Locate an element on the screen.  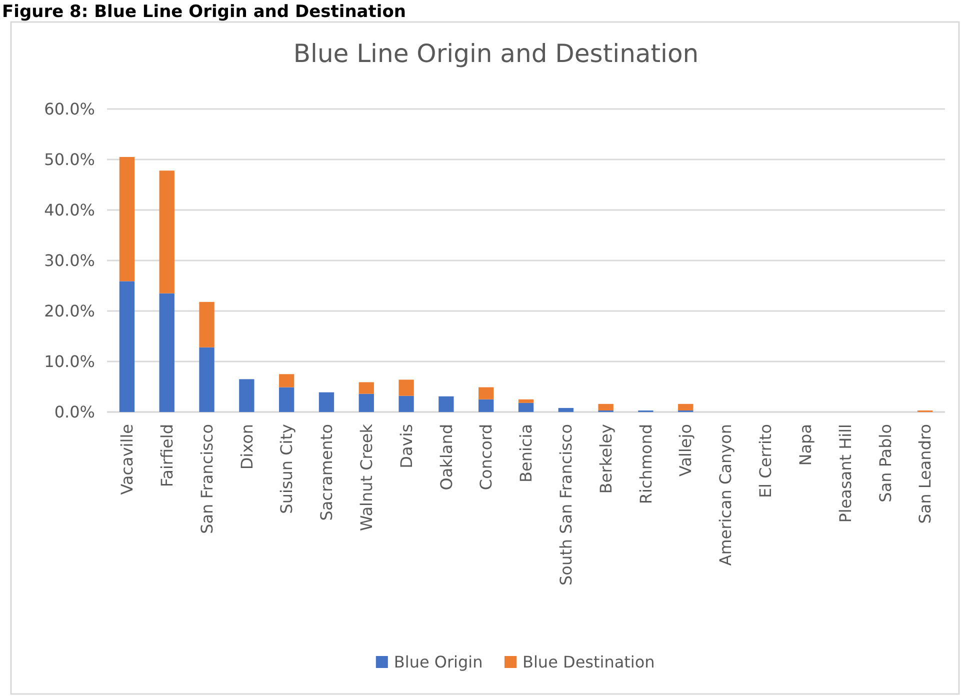
x-tick-label: Pleasant Hill is located at coordinates (845, 473).